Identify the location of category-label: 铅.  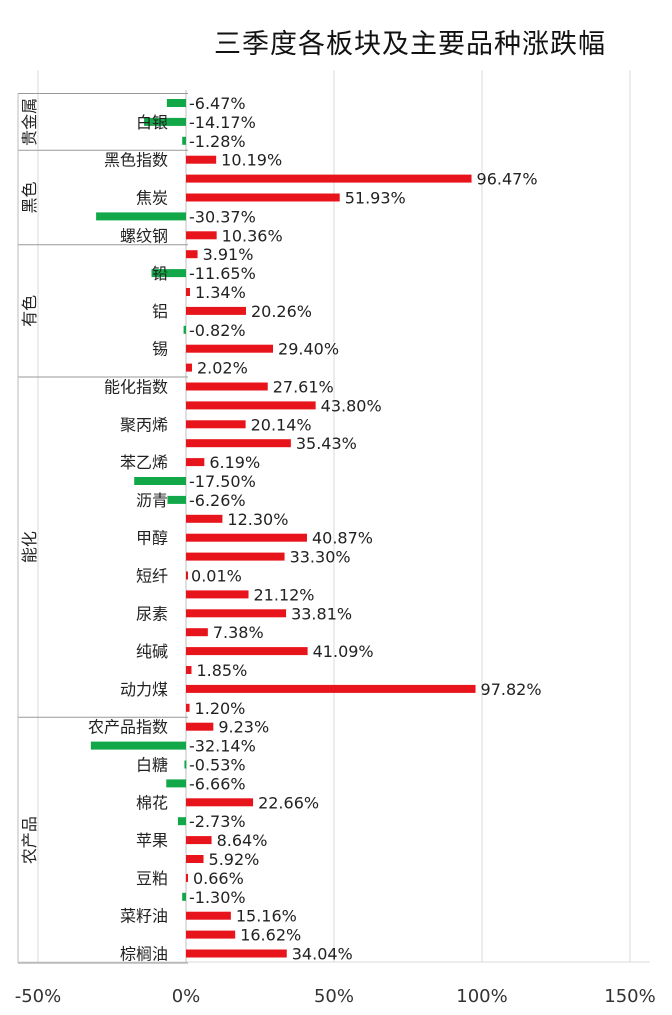
(160, 273).